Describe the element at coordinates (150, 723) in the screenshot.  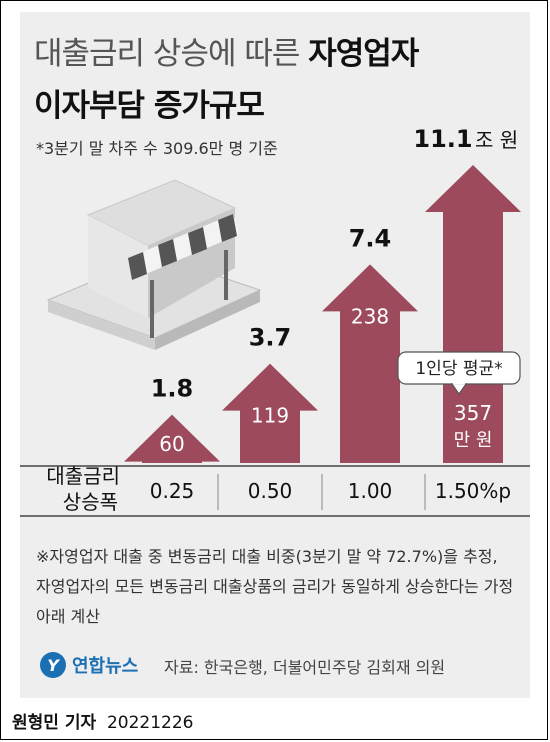
I see `publish-date: 20221226` at that location.